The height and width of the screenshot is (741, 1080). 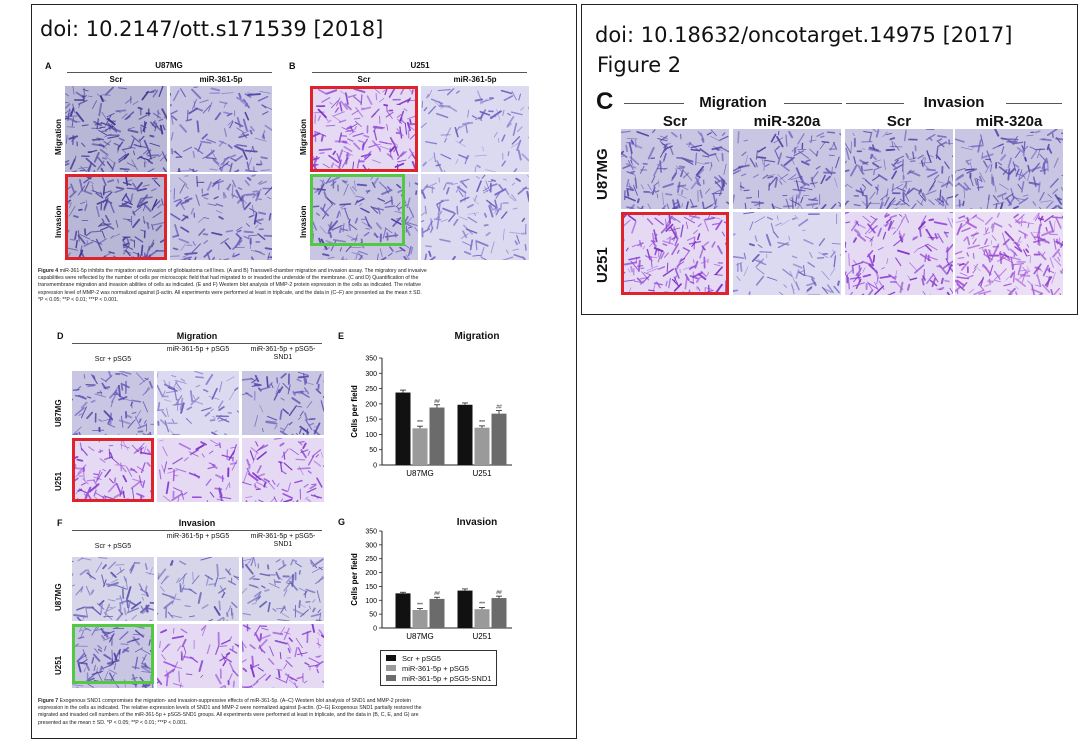 I want to click on bar, so click(x=420, y=618).